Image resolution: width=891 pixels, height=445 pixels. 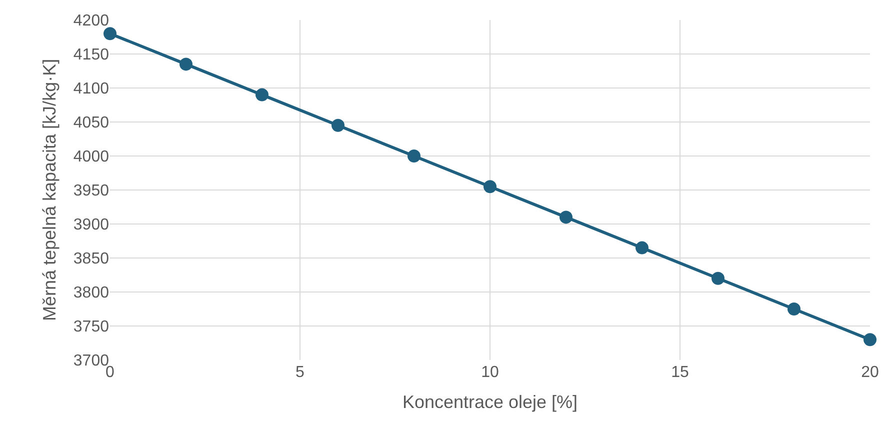 What do you see at coordinates (91, 225) in the screenshot?
I see `y-tick-label: 3900` at bounding box center [91, 225].